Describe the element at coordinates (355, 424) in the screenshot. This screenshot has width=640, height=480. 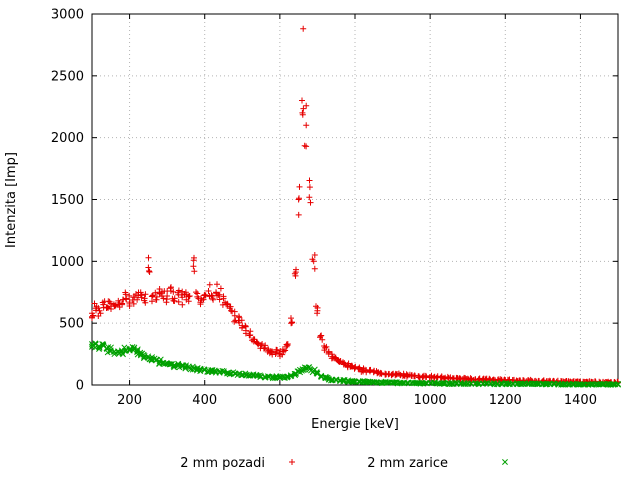
I see `x-axis-title: Energie [keV]` at that location.